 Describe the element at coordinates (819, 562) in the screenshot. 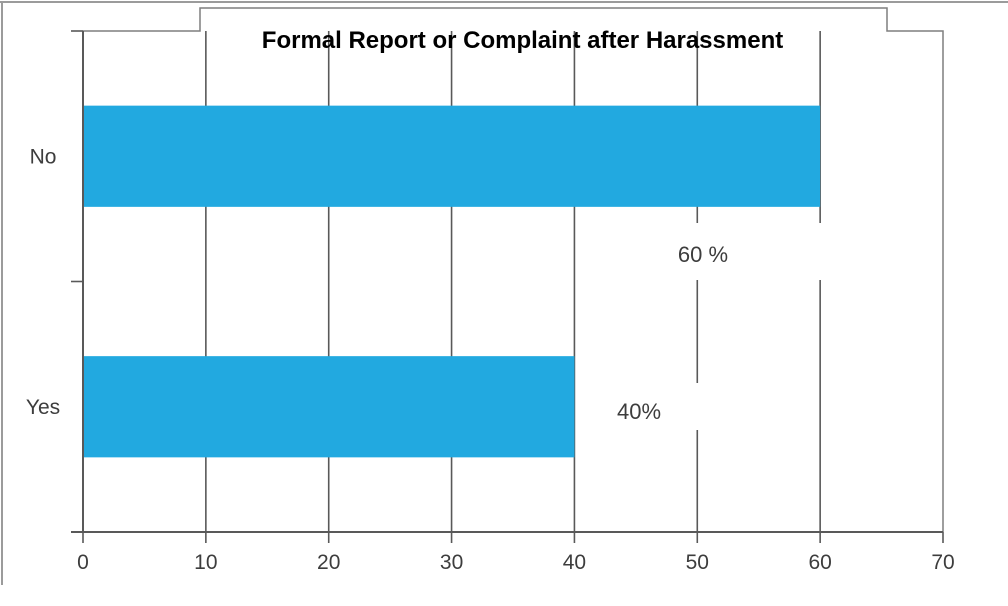

I see `tick-label: 60` at that location.